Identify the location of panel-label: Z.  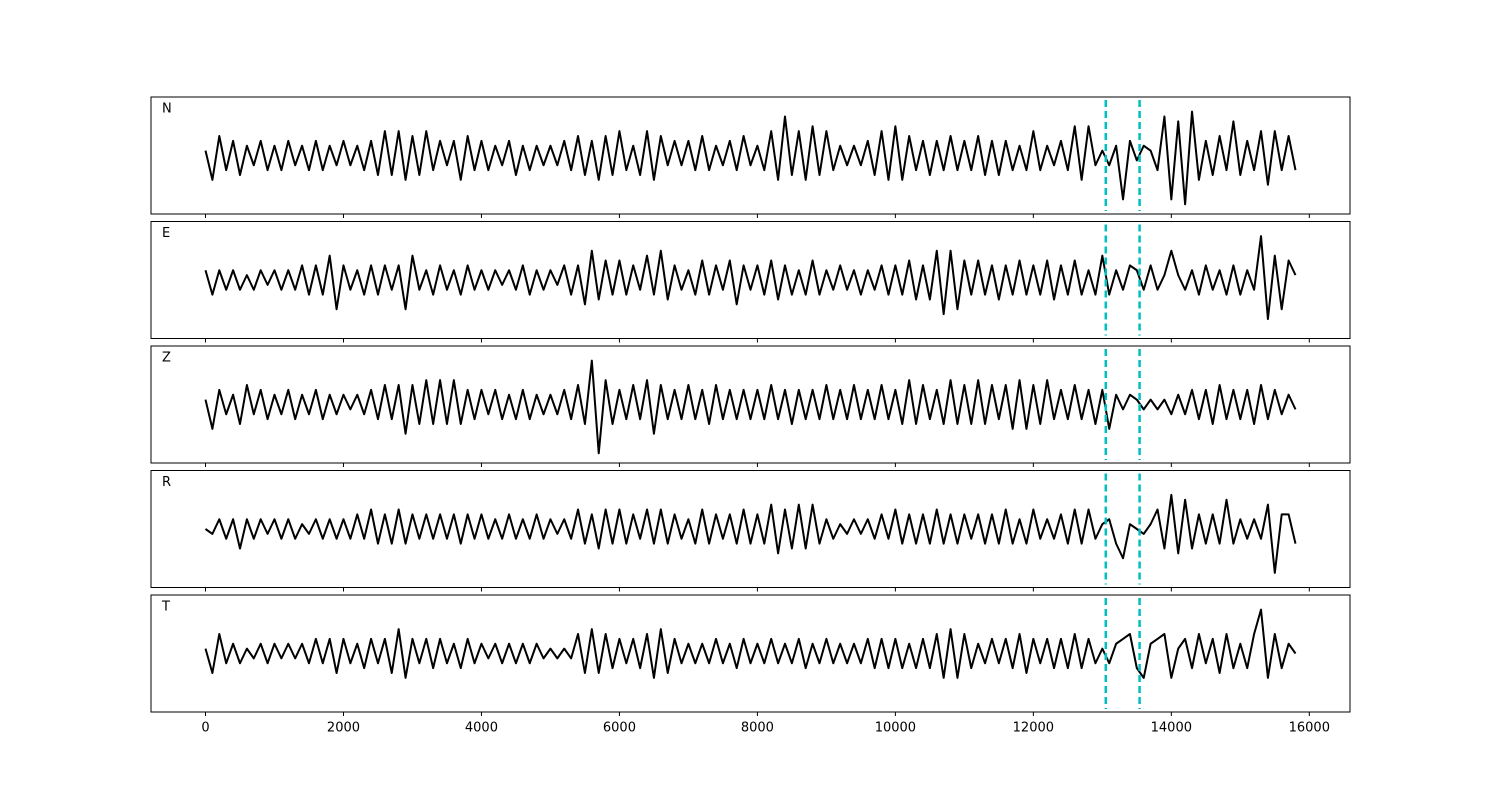
(166, 358).